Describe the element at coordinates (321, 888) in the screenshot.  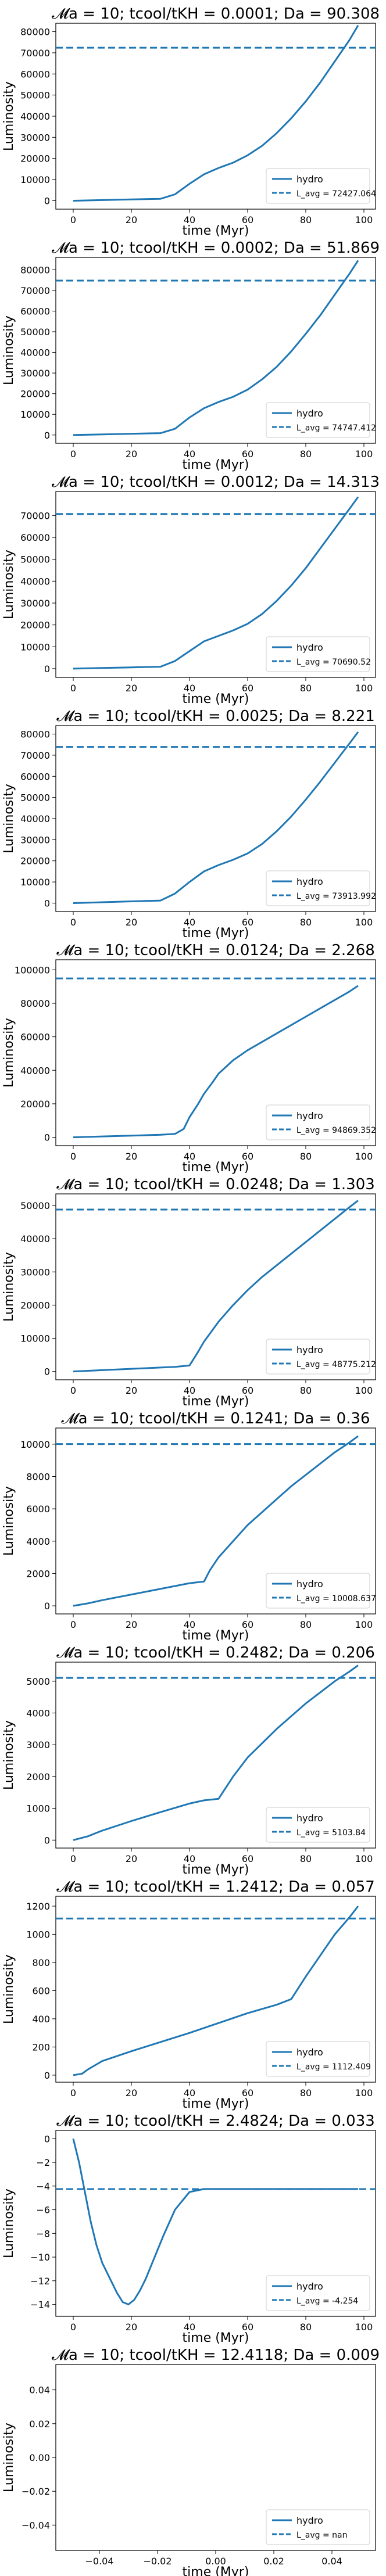
I see `legend: hydro L_avg = 73913.992` at that location.